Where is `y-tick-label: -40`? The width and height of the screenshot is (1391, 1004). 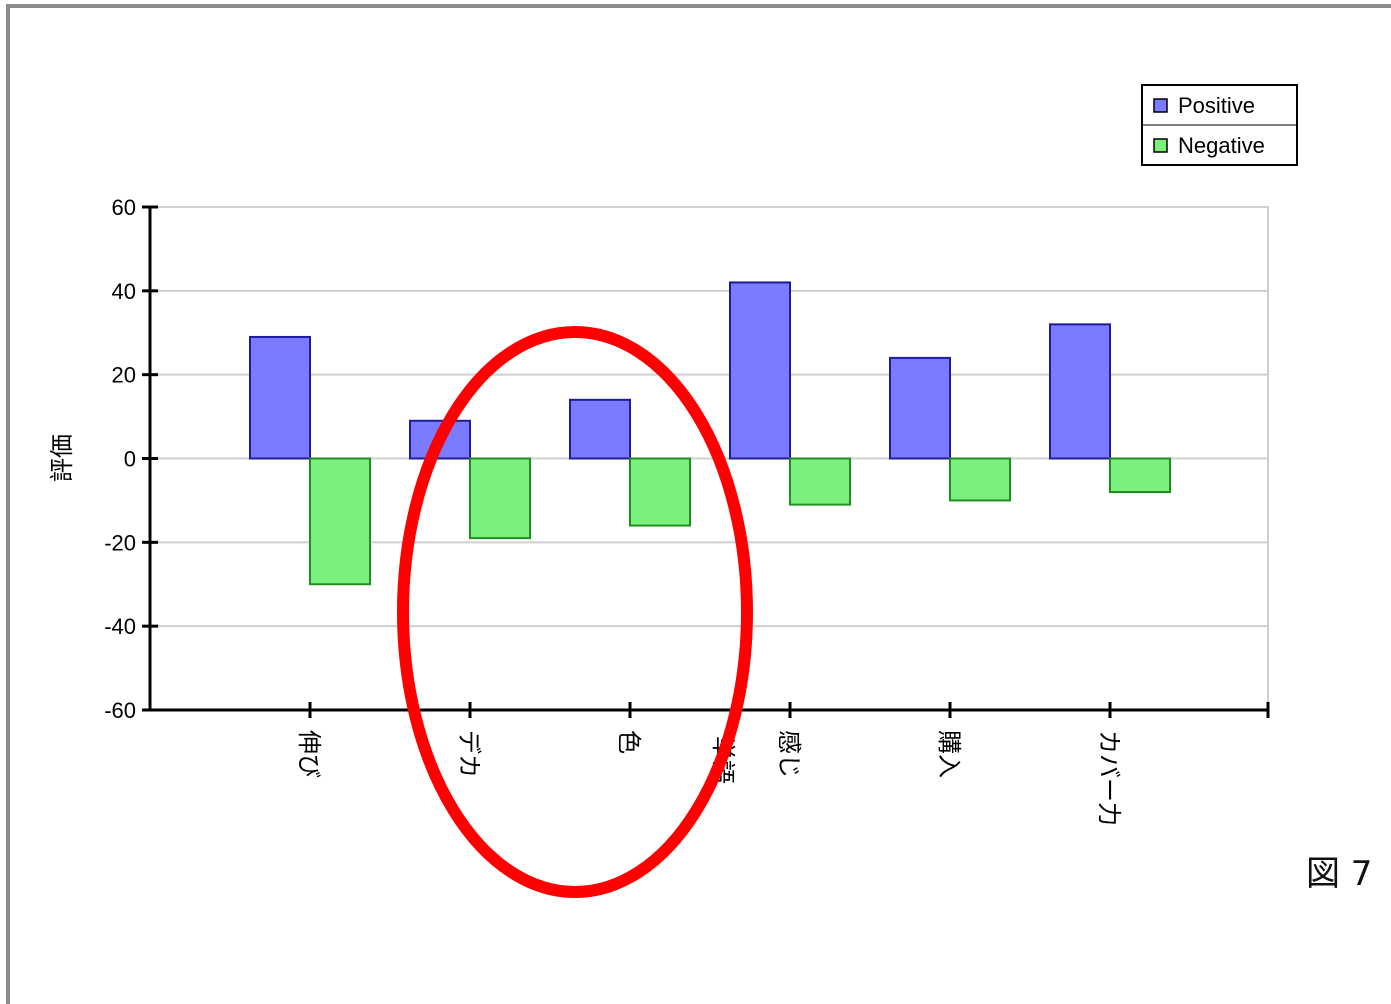
y-tick-label: -40 is located at coordinates (120, 626).